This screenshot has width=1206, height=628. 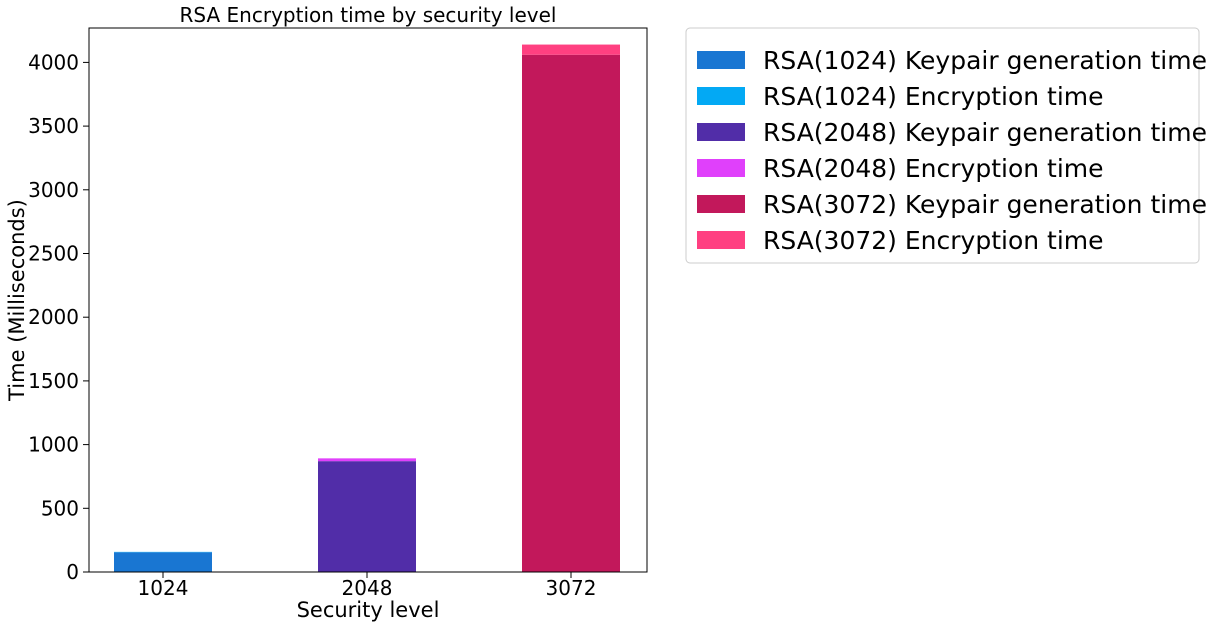 What do you see at coordinates (53, 381) in the screenshot?
I see `y-tick-label: 1500` at bounding box center [53, 381].